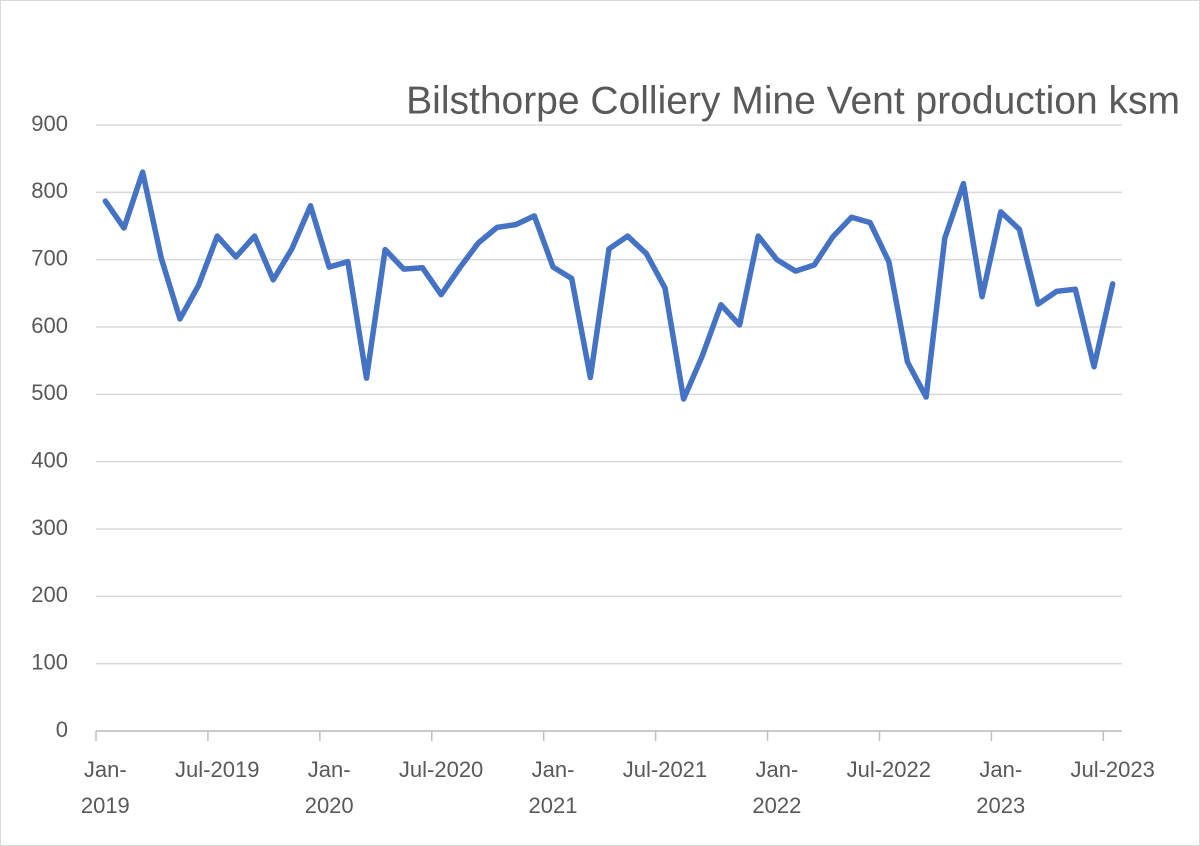 This screenshot has width=1200, height=846. Describe the element at coordinates (49, 594) in the screenshot. I see `y-tick-label: 200` at that location.